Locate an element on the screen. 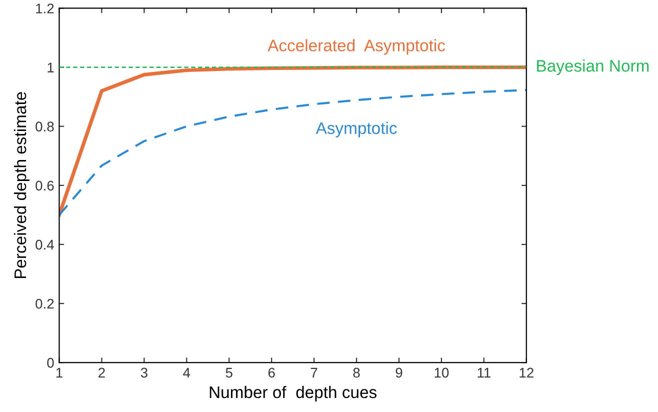 The image size is (658, 412). x-tick-label: 8 is located at coordinates (356, 373).